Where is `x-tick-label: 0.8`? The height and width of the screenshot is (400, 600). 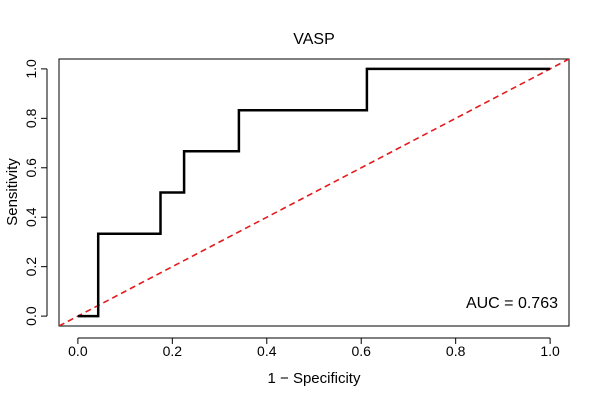
x-tick-label: 0.8 is located at coordinates (456, 351).